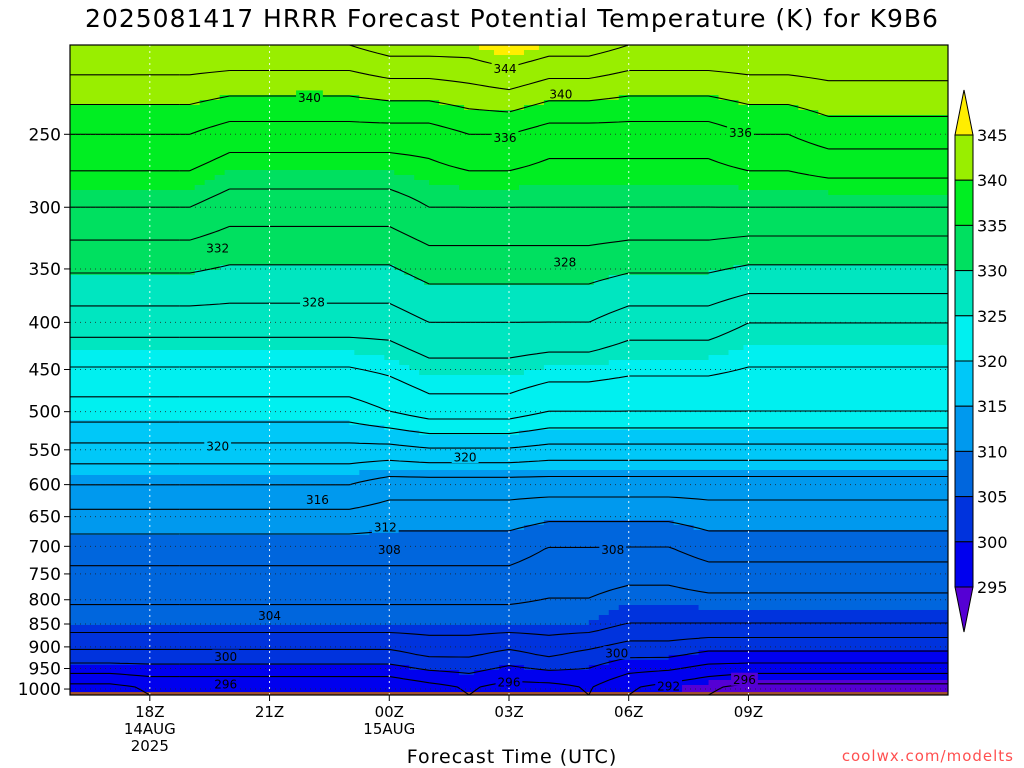 The height and width of the screenshot is (768, 1024). What do you see at coordinates (39, 690) in the screenshot?
I see `y-tick-label: 1000` at bounding box center [39, 690].